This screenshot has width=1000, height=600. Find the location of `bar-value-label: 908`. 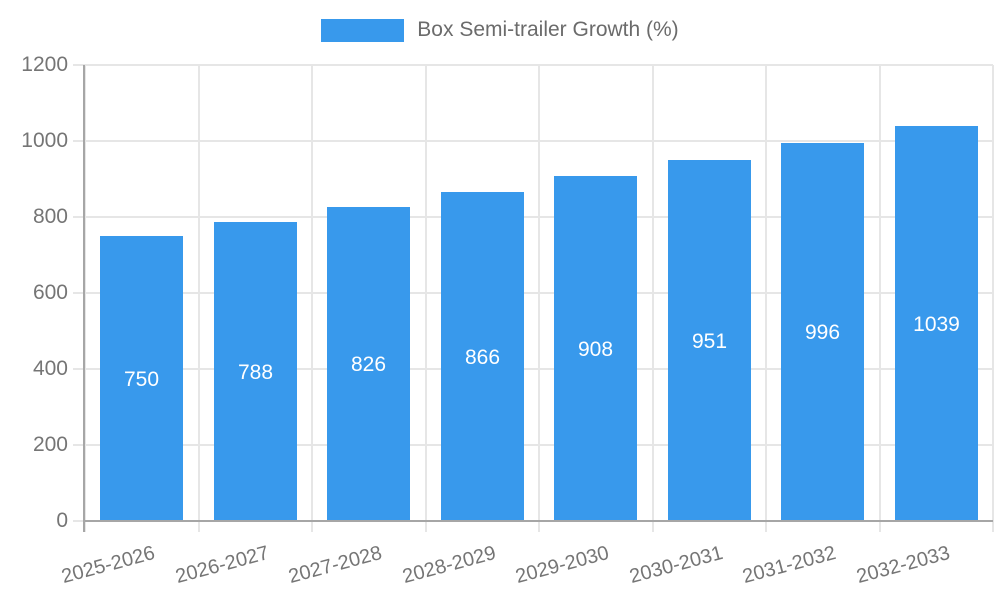

bar-value-label: 908 is located at coordinates (595, 349).